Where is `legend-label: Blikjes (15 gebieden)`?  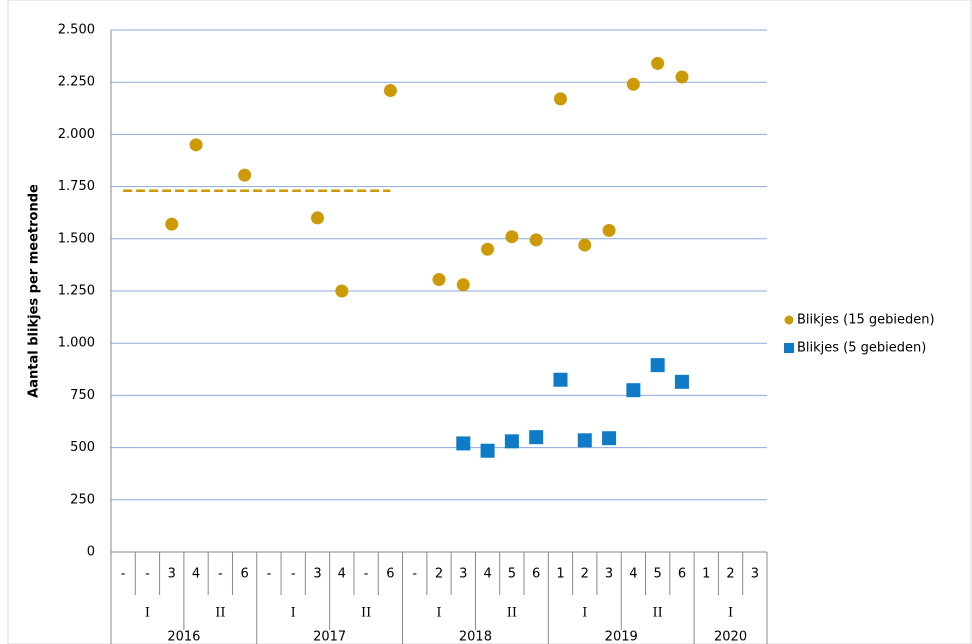
legend-label: Blikjes (15 gebieden) is located at coordinates (866, 320).